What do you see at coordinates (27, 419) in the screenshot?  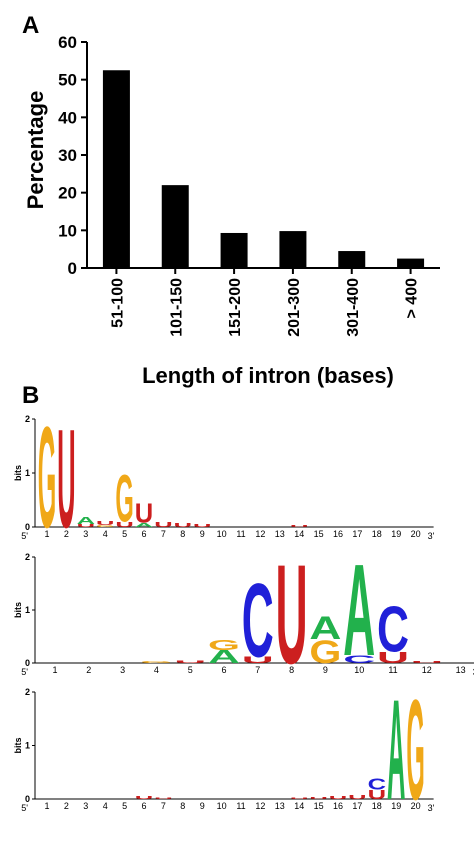 I see `logo-y-tick-label: 2` at bounding box center [27, 419].